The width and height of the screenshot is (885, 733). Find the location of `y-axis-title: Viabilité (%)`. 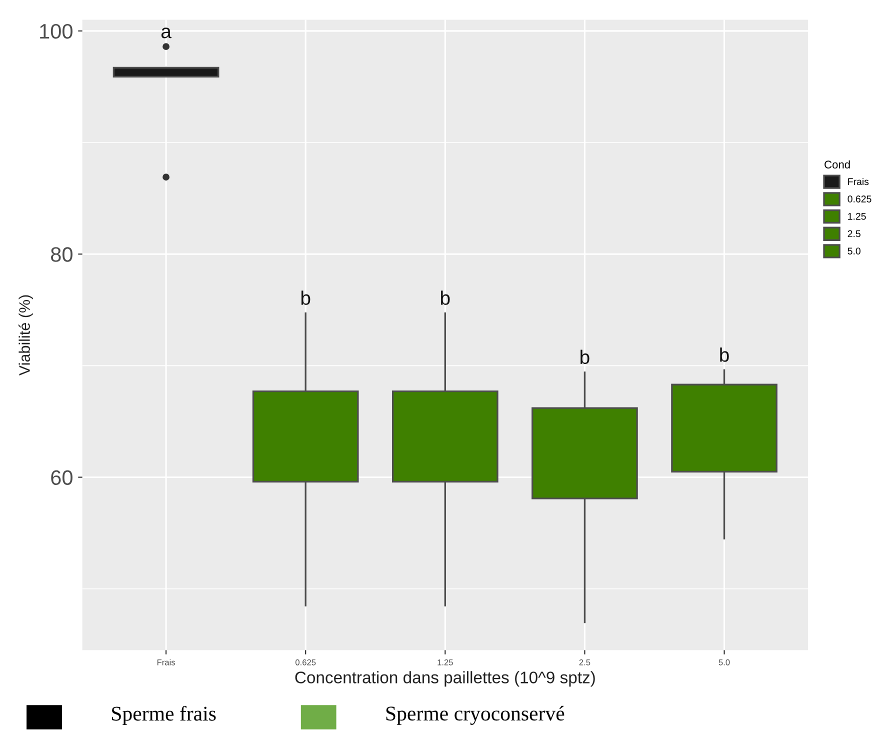

y-axis-title: Viabilité (%) is located at coordinates (25, 335).